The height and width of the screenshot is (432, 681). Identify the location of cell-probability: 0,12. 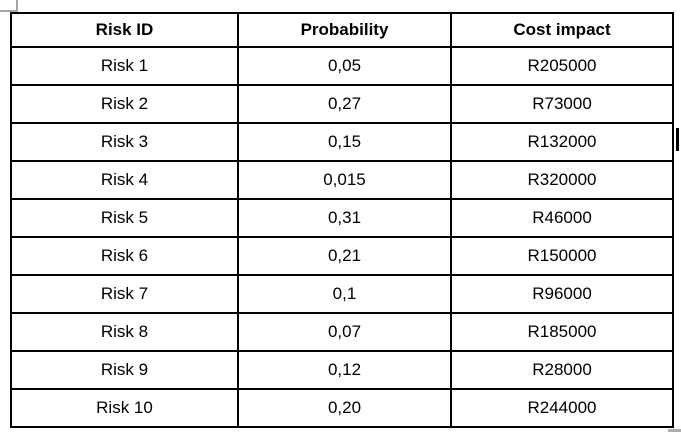
(344, 370).